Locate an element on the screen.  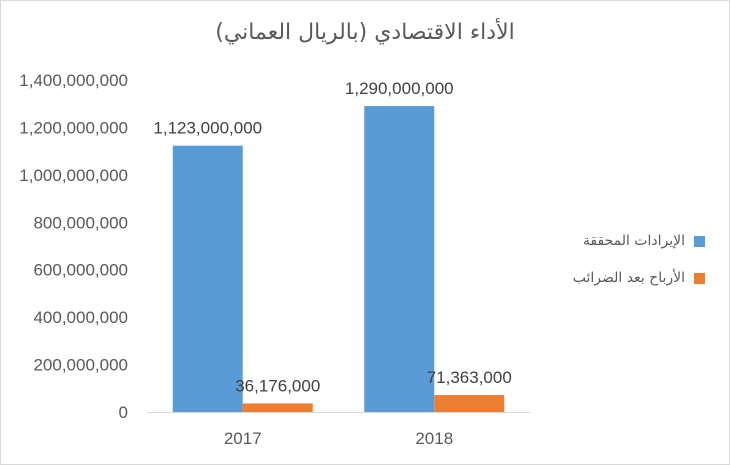
bar-revenue-2017 is located at coordinates (207, 278).